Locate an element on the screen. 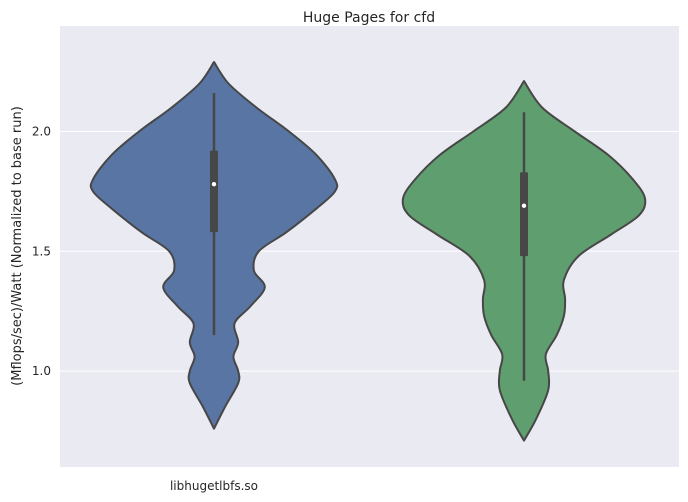 The height and width of the screenshot is (502, 688). x-tick-label: libhugetlbfs.so is located at coordinates (214, 486).